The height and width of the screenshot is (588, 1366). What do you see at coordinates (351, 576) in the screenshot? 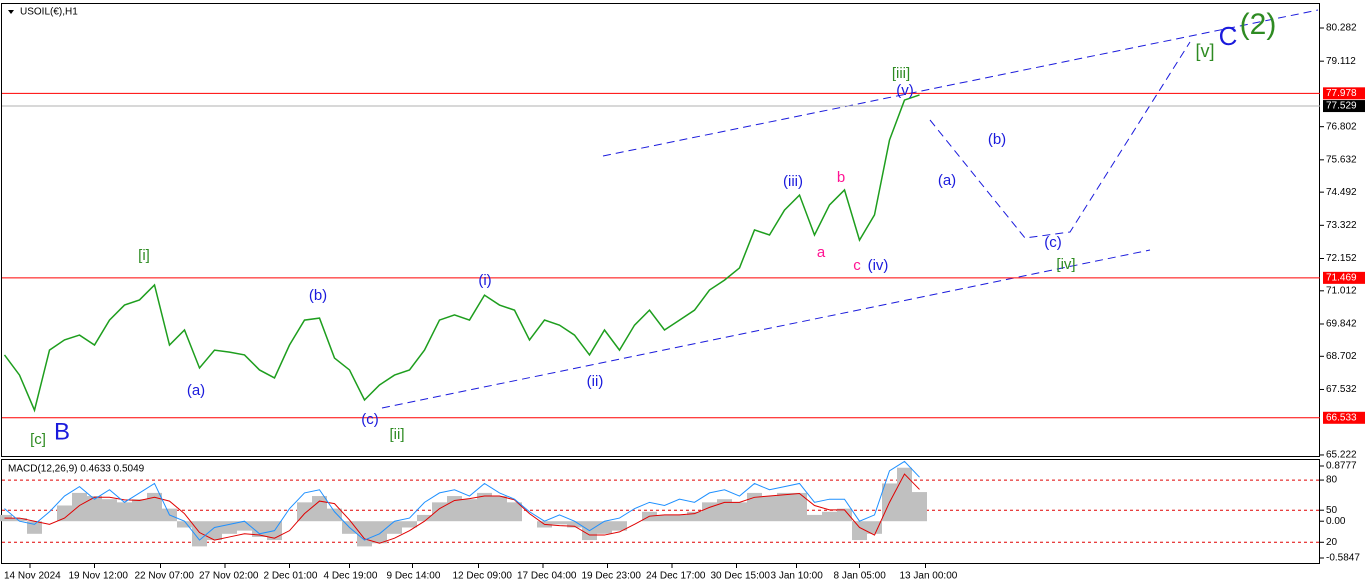
I see `x-tick-label: 4 Dec 19:00` at bounding box center [351, 576].